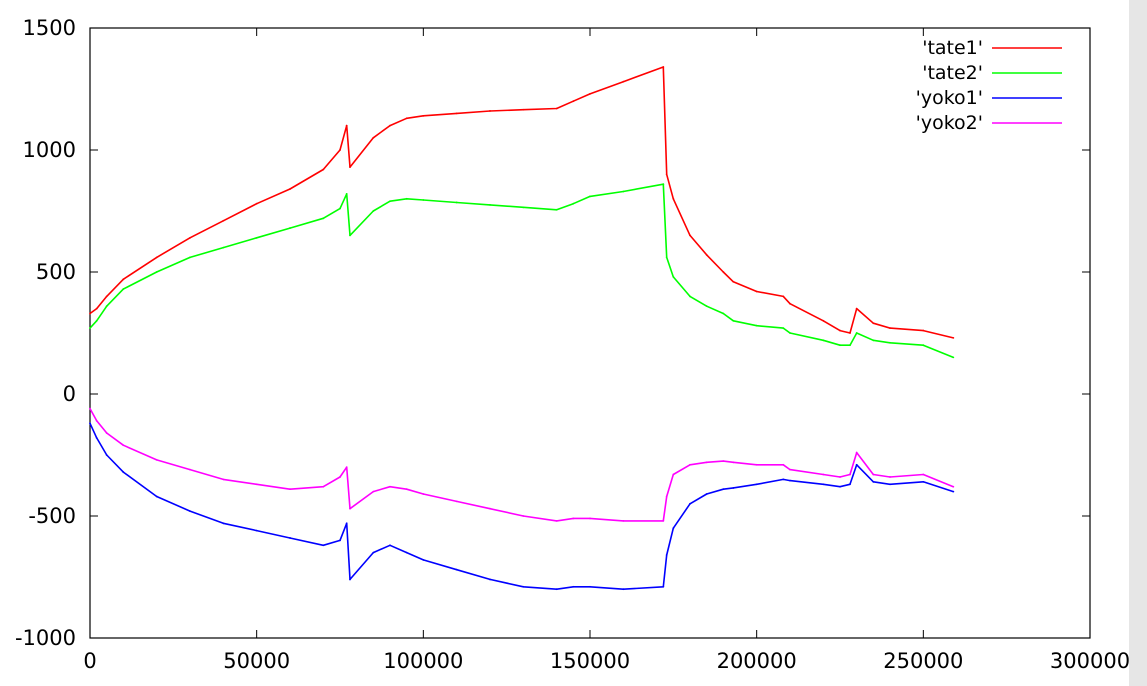  I want to click on vertical-scrollbar, so click(1138, 343).